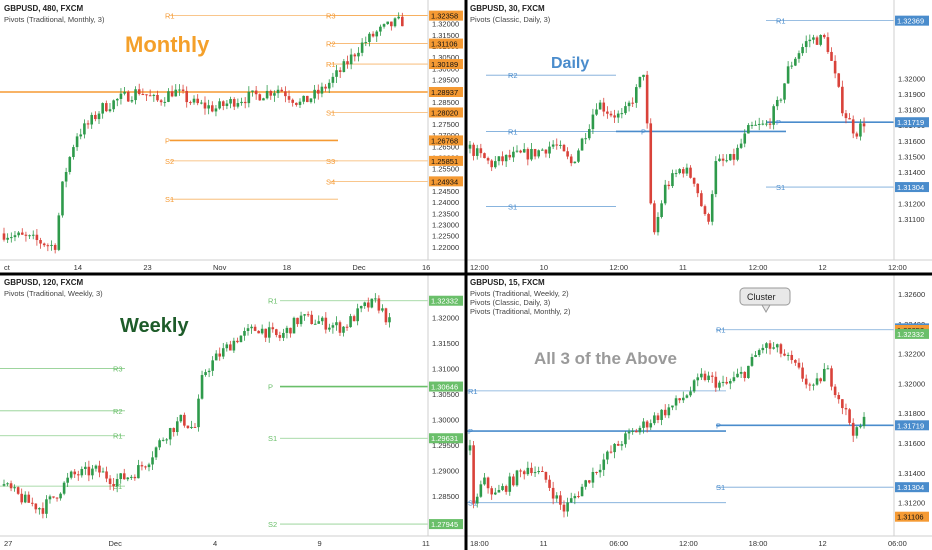 The height and width of the screenshot is (550, 932). What do you see at coordinates (667, 429) in the screenshot?
I see `candlestick-series` at bounding box center [667, 429].